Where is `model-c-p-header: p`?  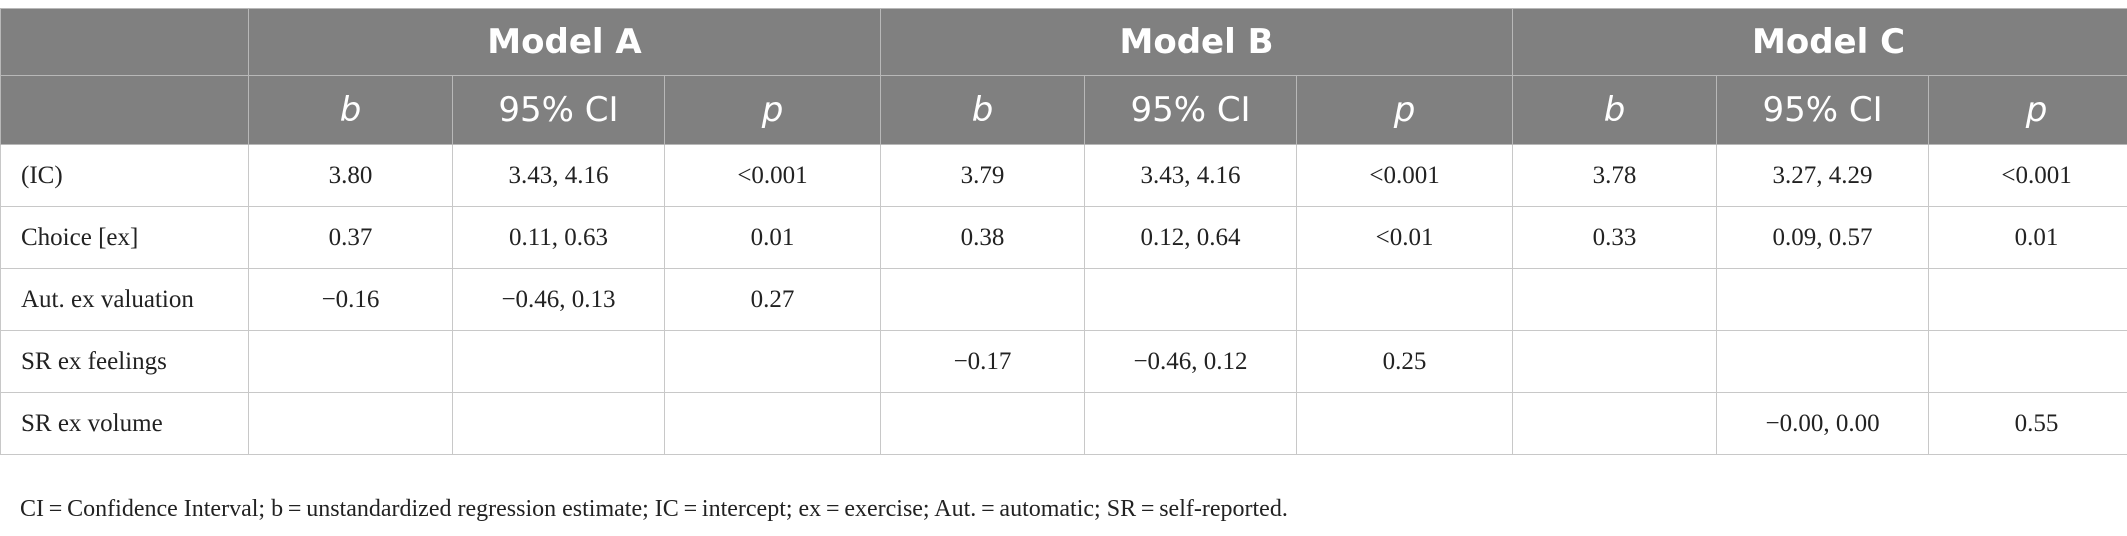
model-c-p-header: p is located at coordinates (2027, 110).